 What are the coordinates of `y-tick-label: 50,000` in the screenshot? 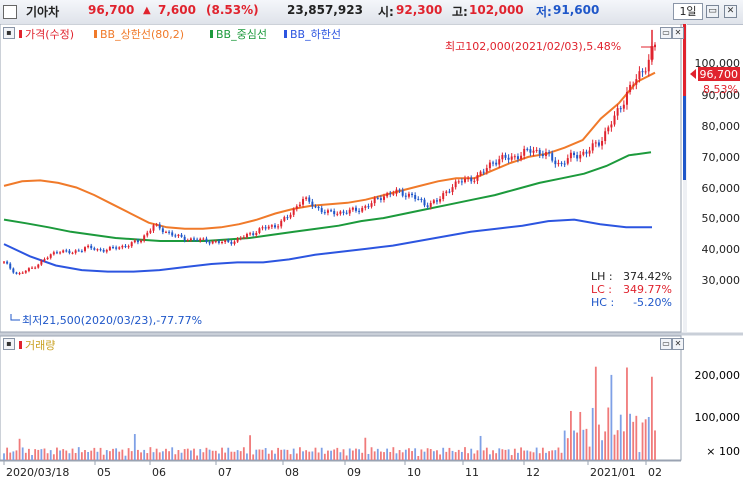 It's located at (721, 218).